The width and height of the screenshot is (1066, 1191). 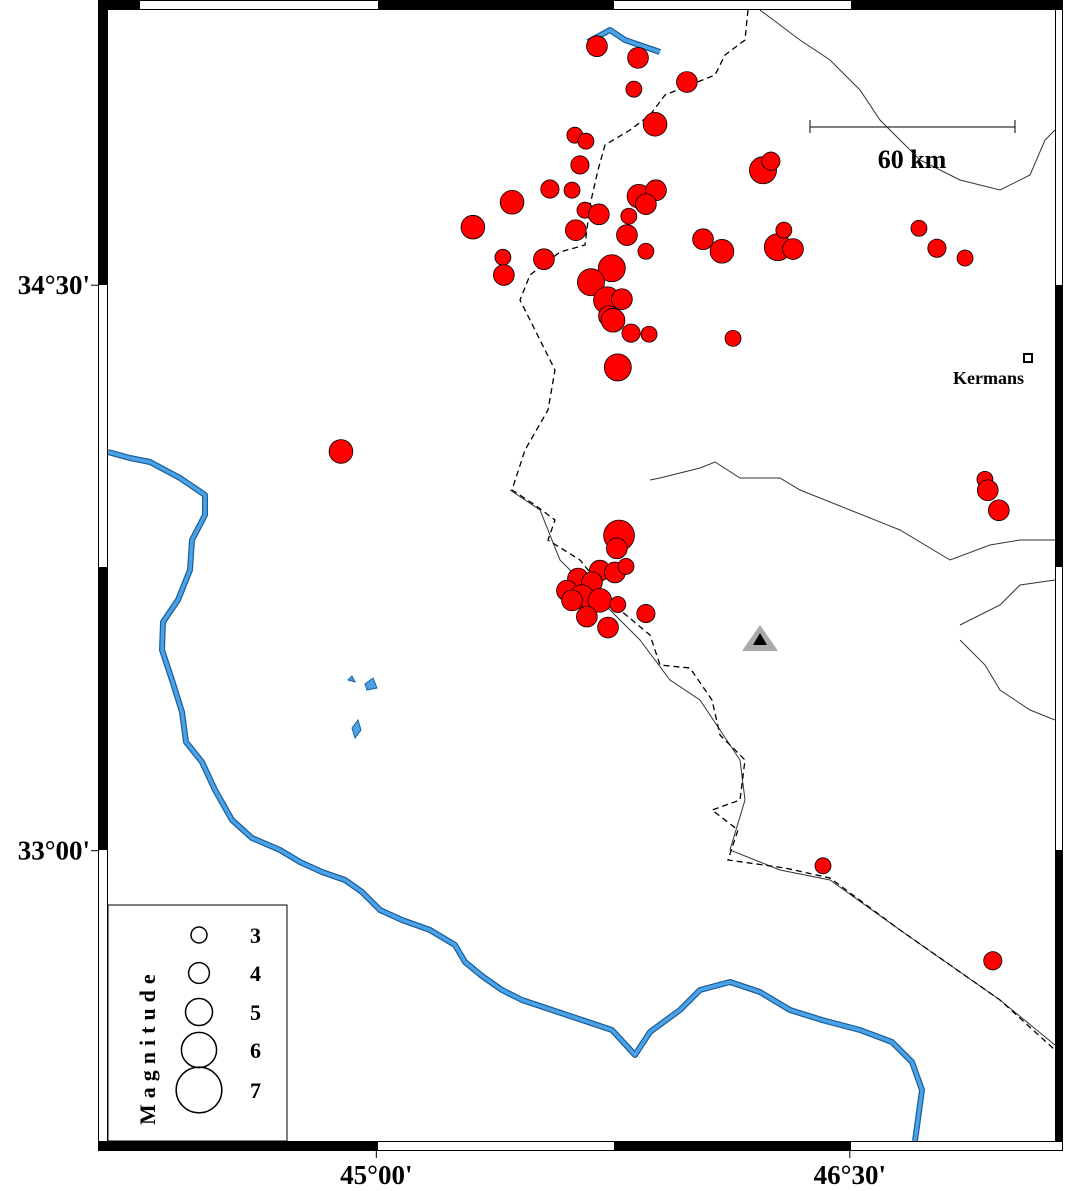 What do you see at coordinates (255, 935) in the screenshot?
I see `legend-label: 3` at bounding box center [255, 935].